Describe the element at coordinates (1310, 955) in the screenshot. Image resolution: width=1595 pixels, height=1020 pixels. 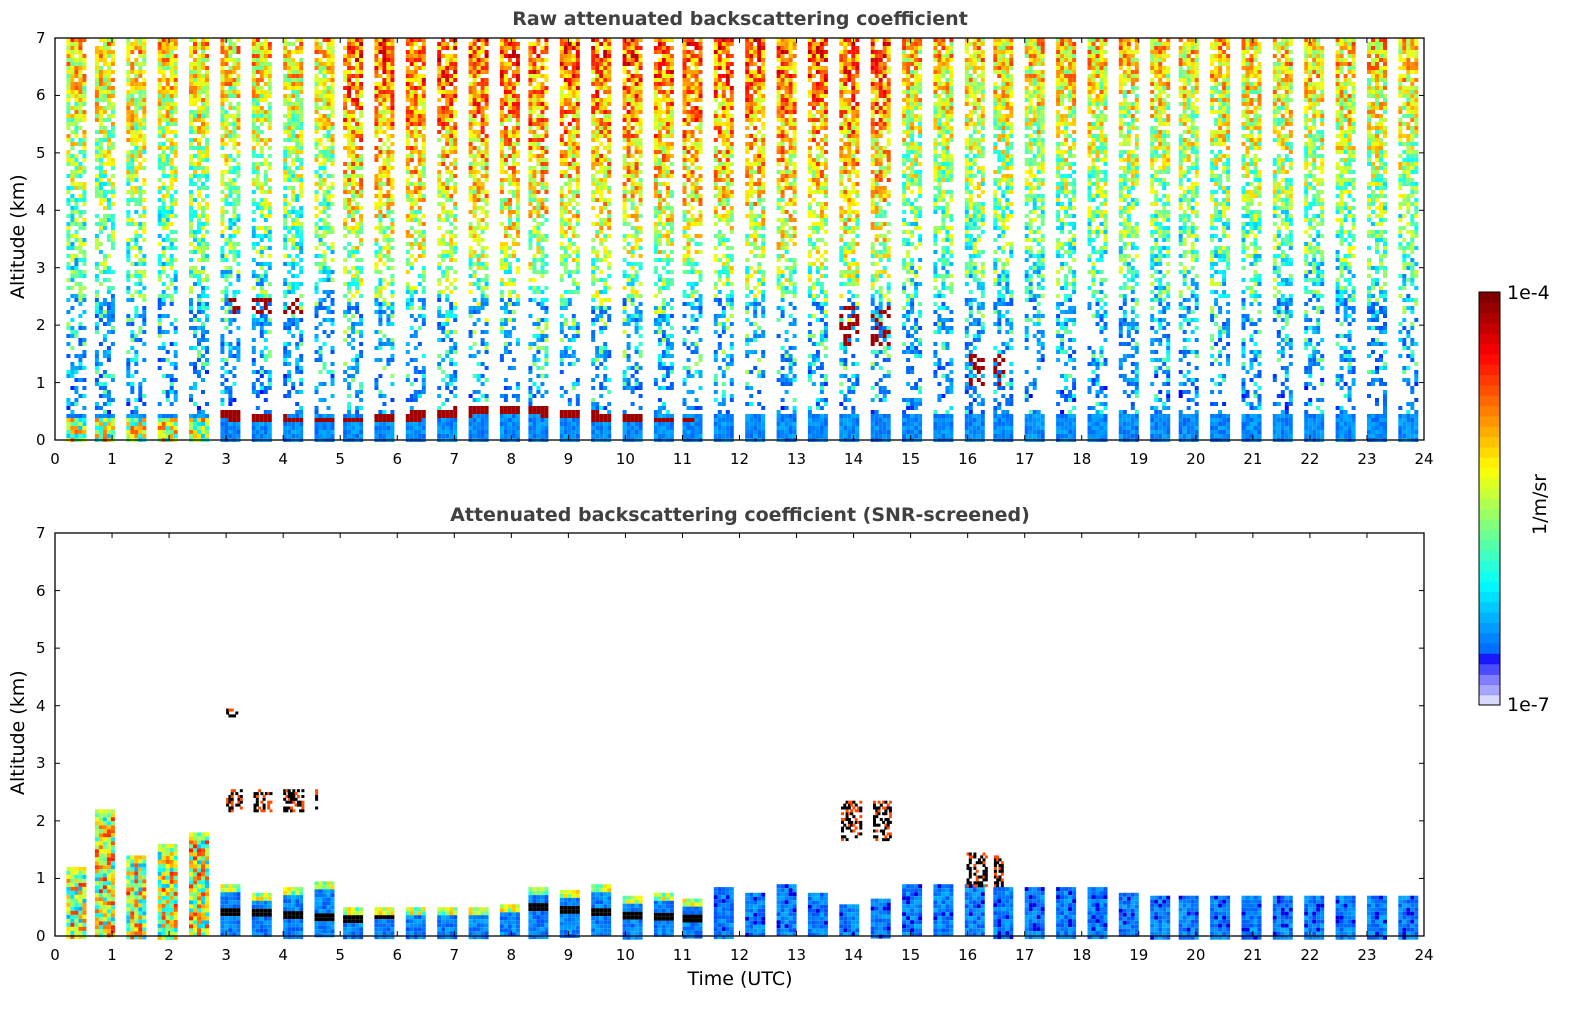
I see `x-tick-label: 22` at that location.